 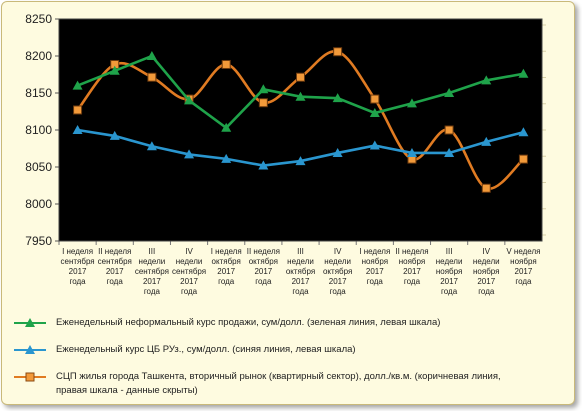 What do you see at coordinates (263, 266) in the screenshot?
I see `x-tick-label: II неделя октября 2017 года` at bounding box center [263, 266].